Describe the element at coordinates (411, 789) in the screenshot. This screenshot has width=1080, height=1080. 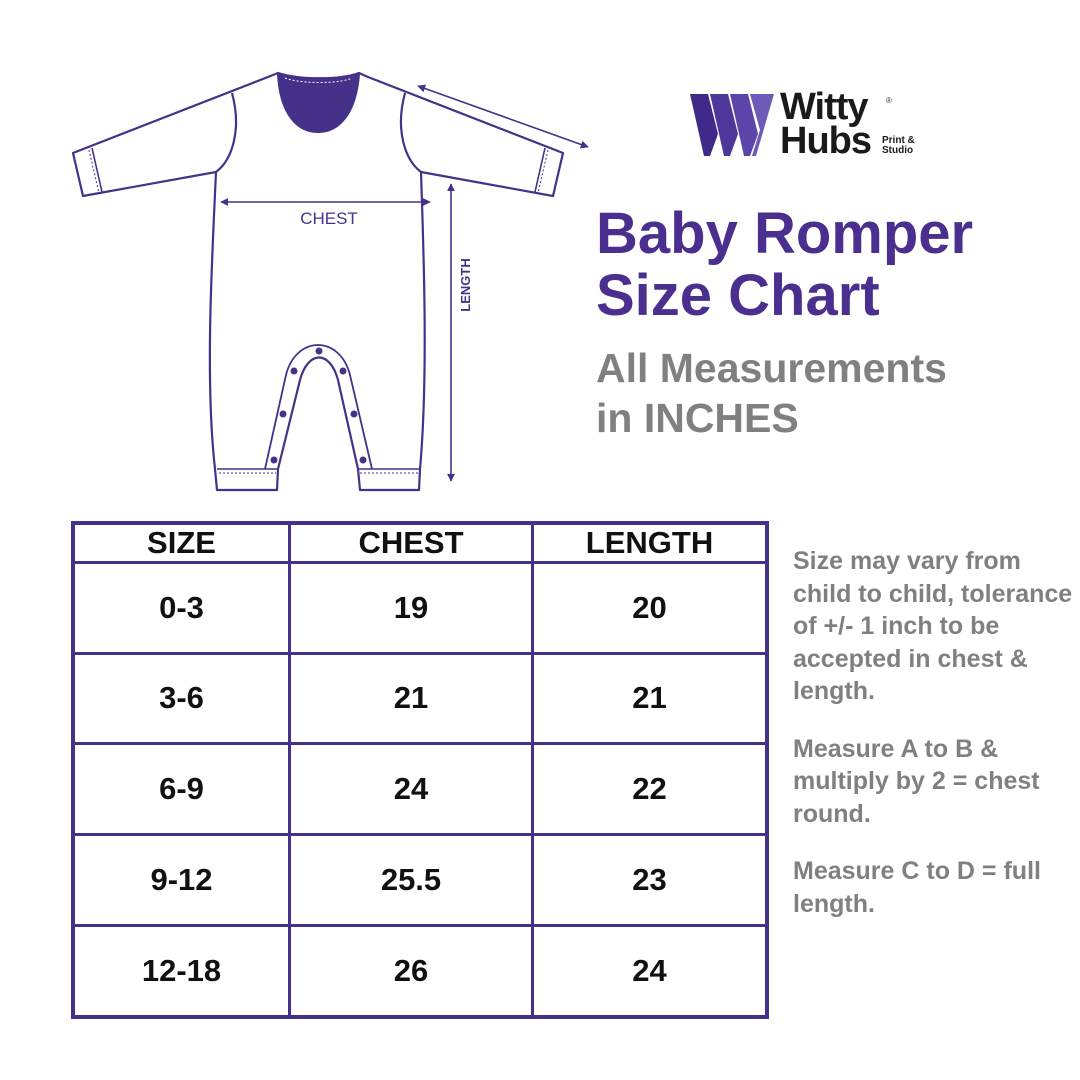
I see `cell-chest: 24` at that location.